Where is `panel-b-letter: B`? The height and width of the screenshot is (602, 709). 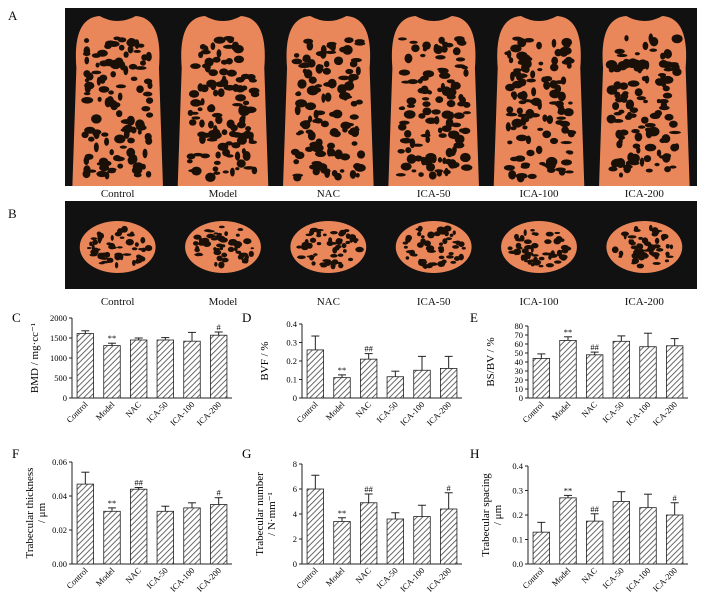
panel-b-letter: B is located at coordinates (12, 213).